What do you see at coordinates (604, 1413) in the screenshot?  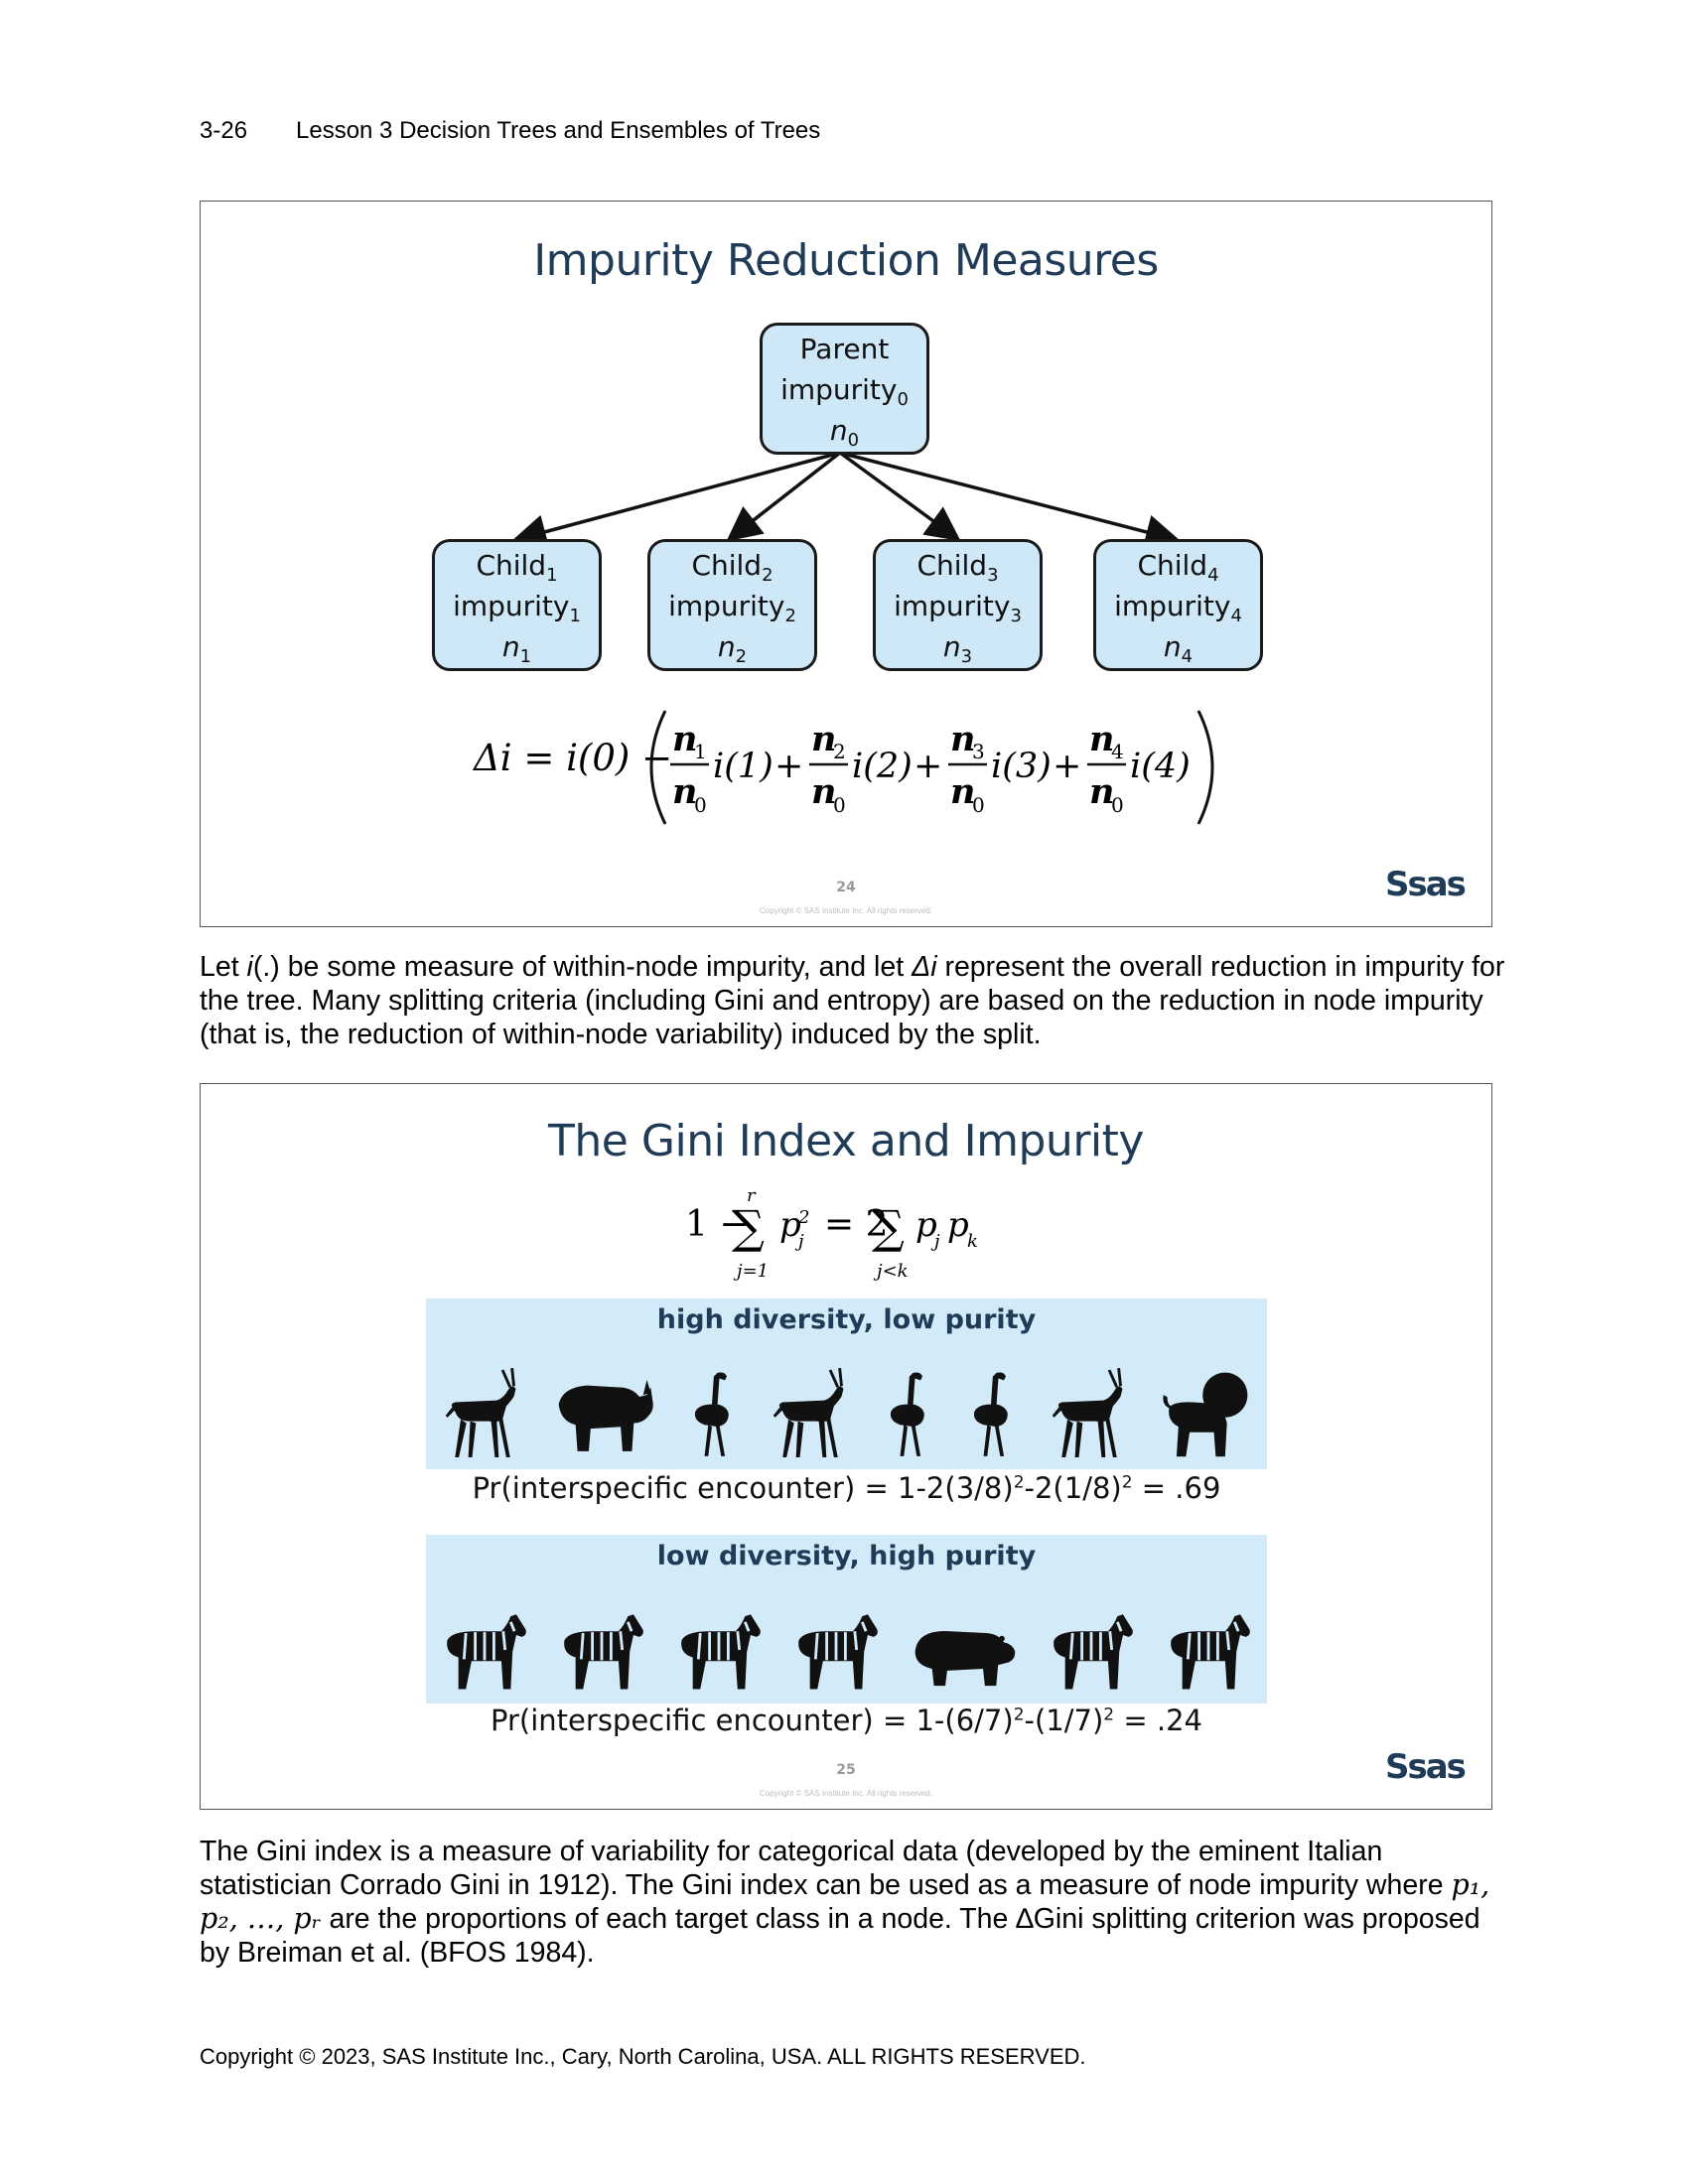 I see `rhino-icon` at bounding box center [604, 1413].